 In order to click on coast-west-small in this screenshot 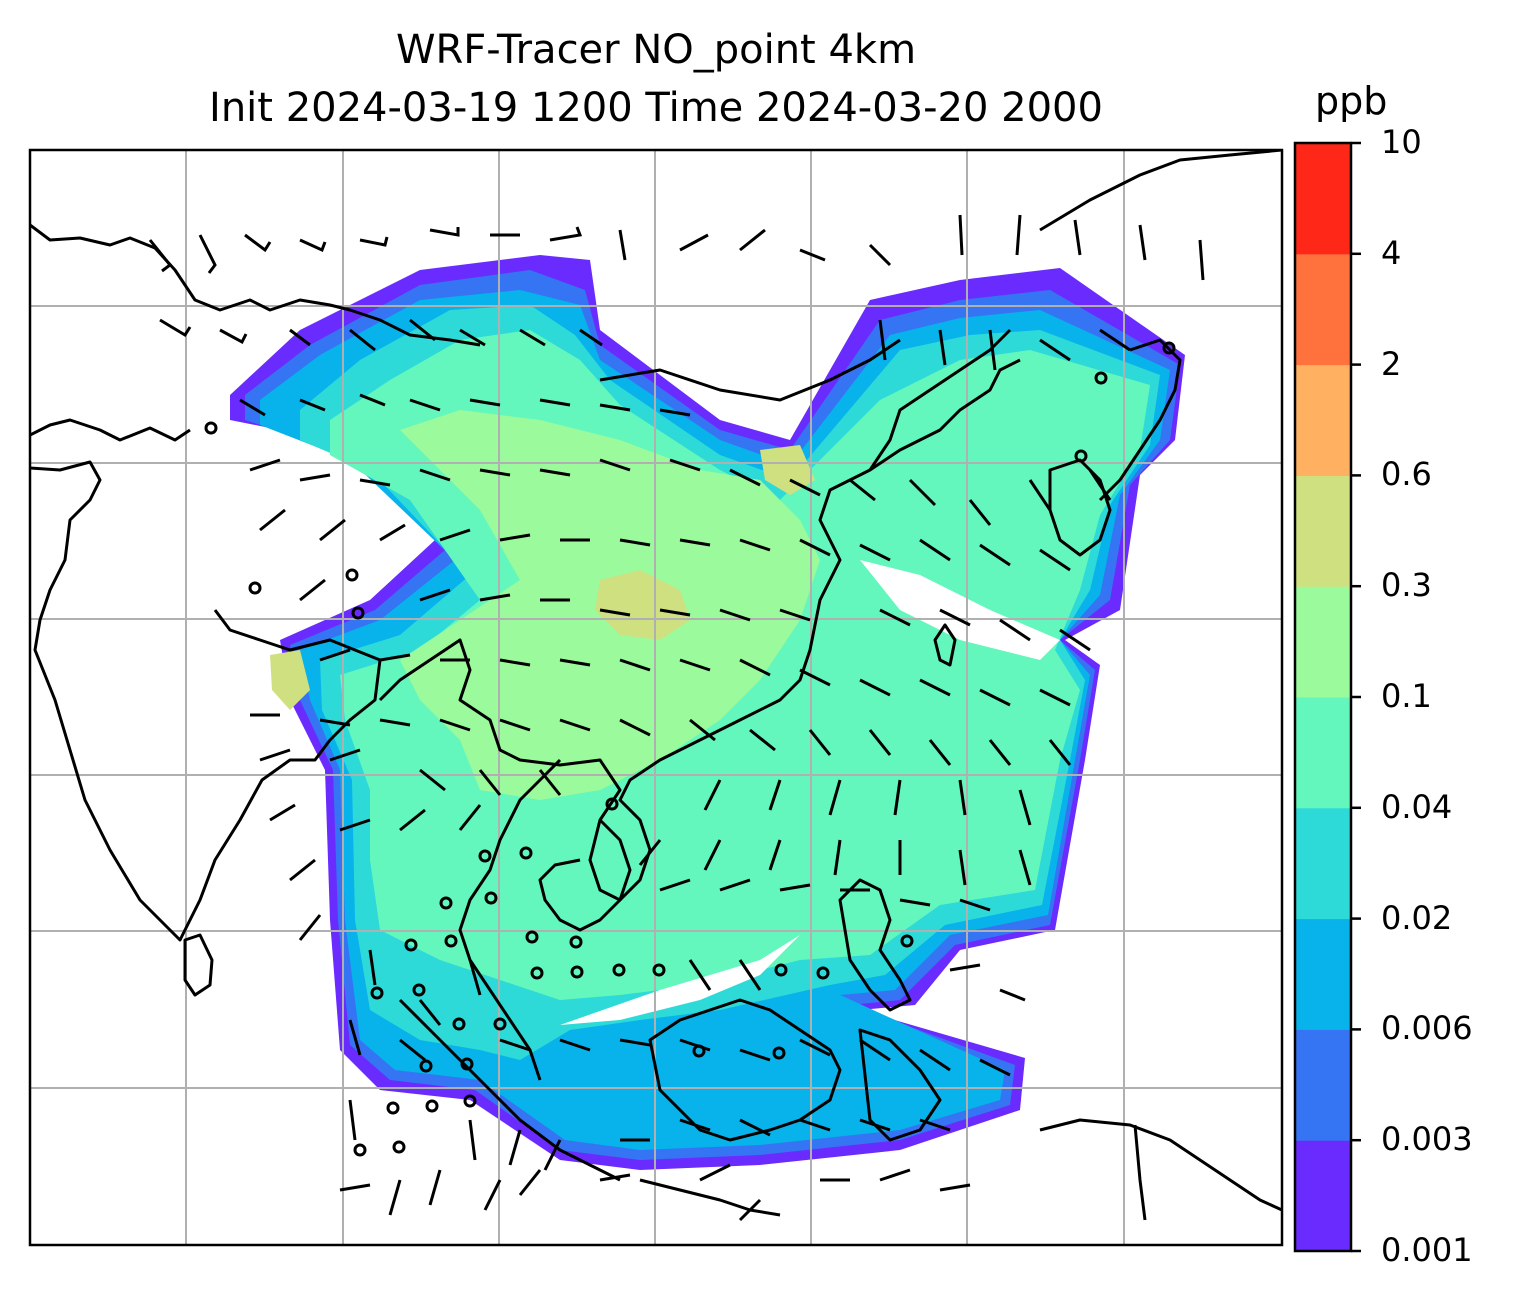, I will do `click(110, 430)`.